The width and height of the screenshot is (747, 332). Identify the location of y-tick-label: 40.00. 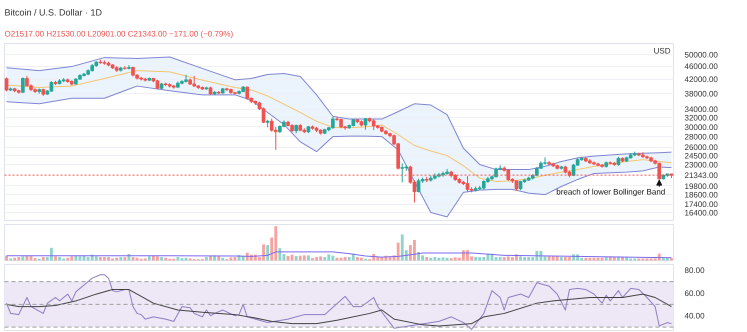
(695, 316).